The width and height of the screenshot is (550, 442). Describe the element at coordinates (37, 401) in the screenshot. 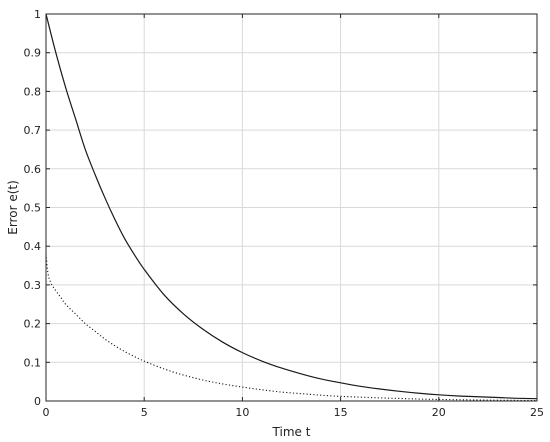

I see `y-tick-label: 0` at that location.